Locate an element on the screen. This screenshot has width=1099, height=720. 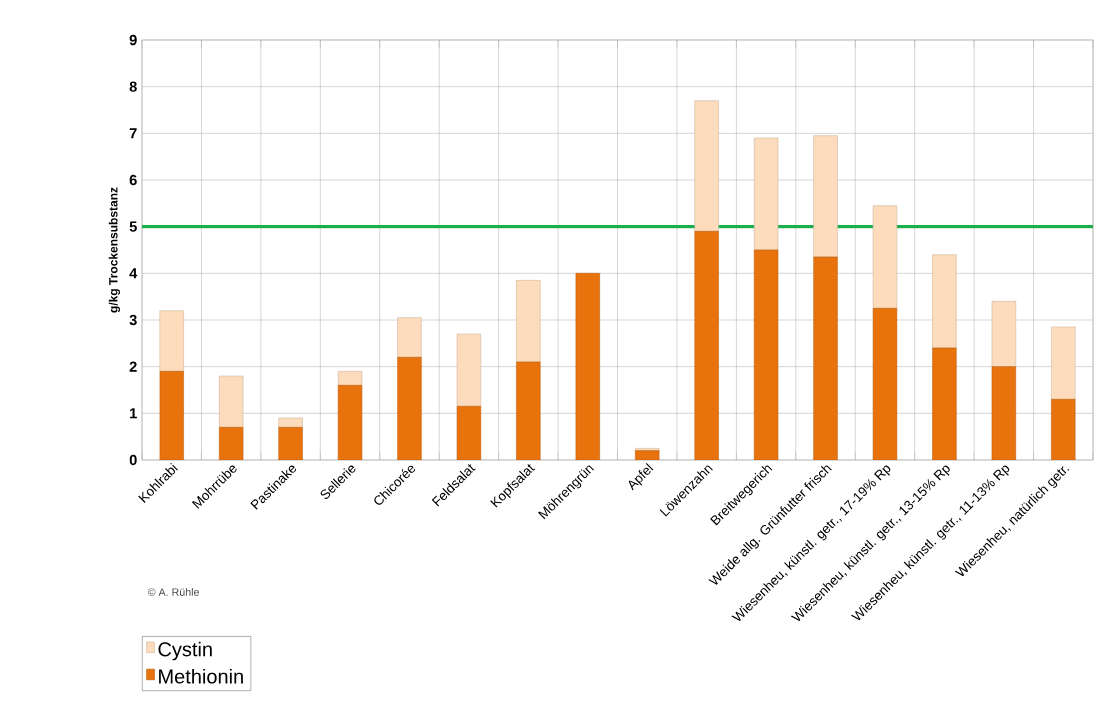
y-axis-title: g/kg Trockensubstanz is located at coordinates (114, 250).